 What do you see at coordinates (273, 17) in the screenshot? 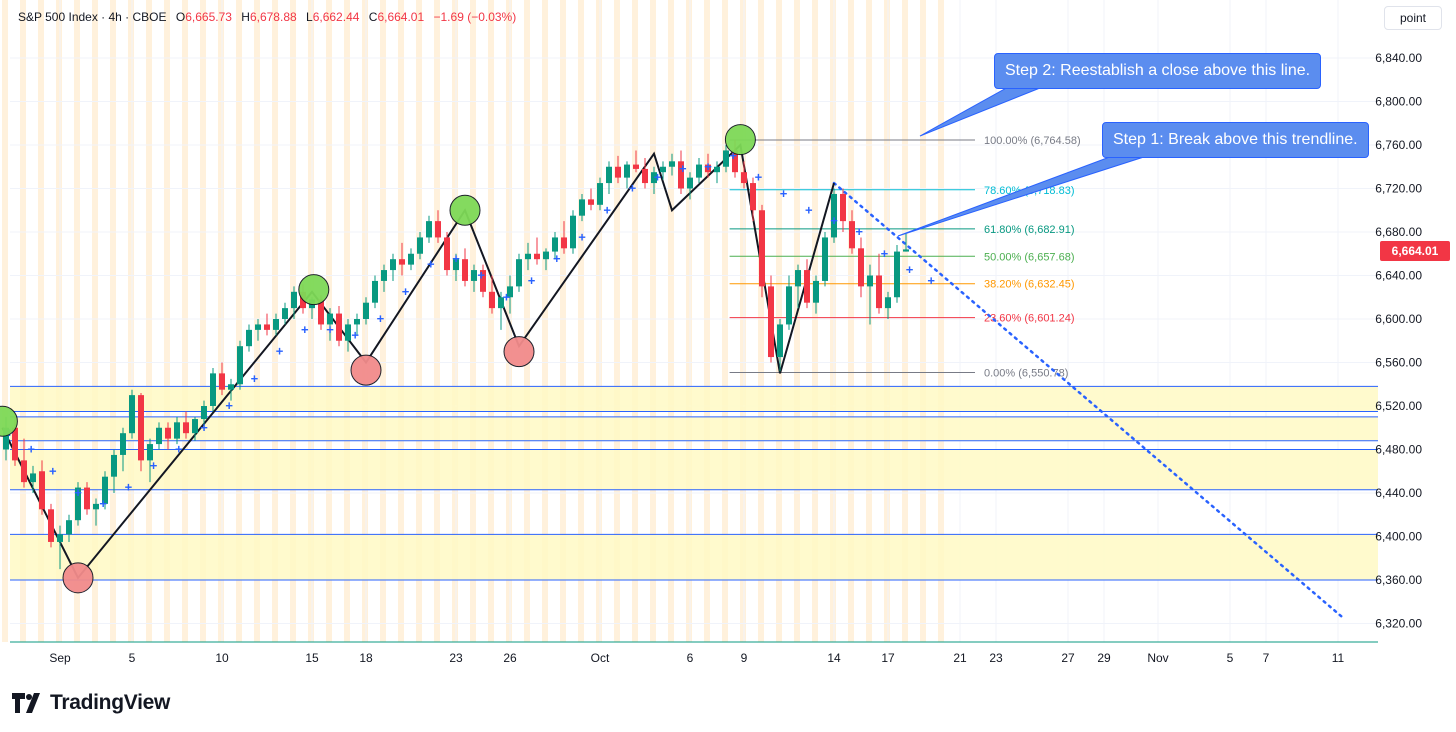
I see `high-value: 6,678.88` at bounding box center [273, 17].